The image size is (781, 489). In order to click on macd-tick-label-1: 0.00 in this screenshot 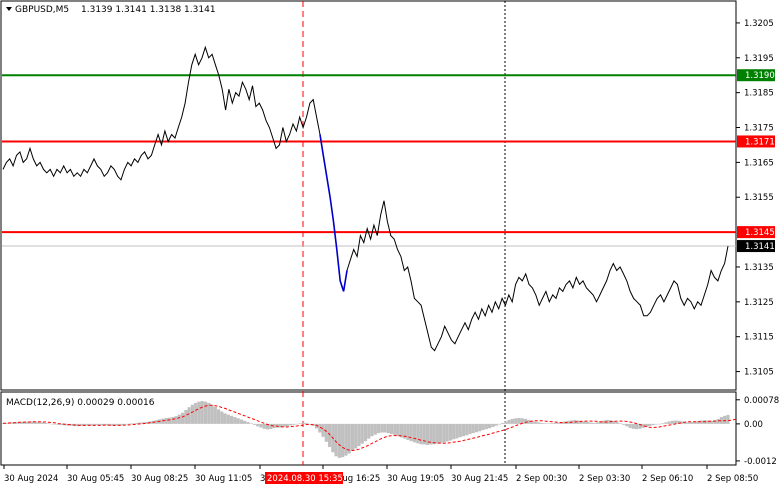, I will do `click(753, 425)`.